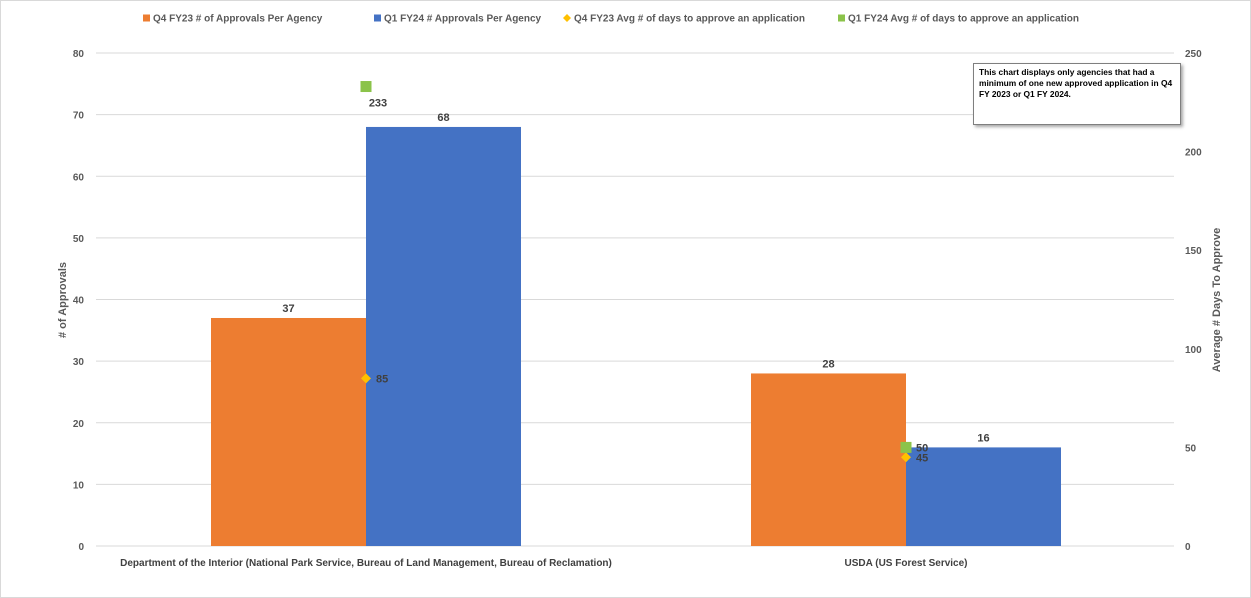  Describe the element at coordinates (79, 239) in the screenshot. I see `y-tick-label: 50` at that location.